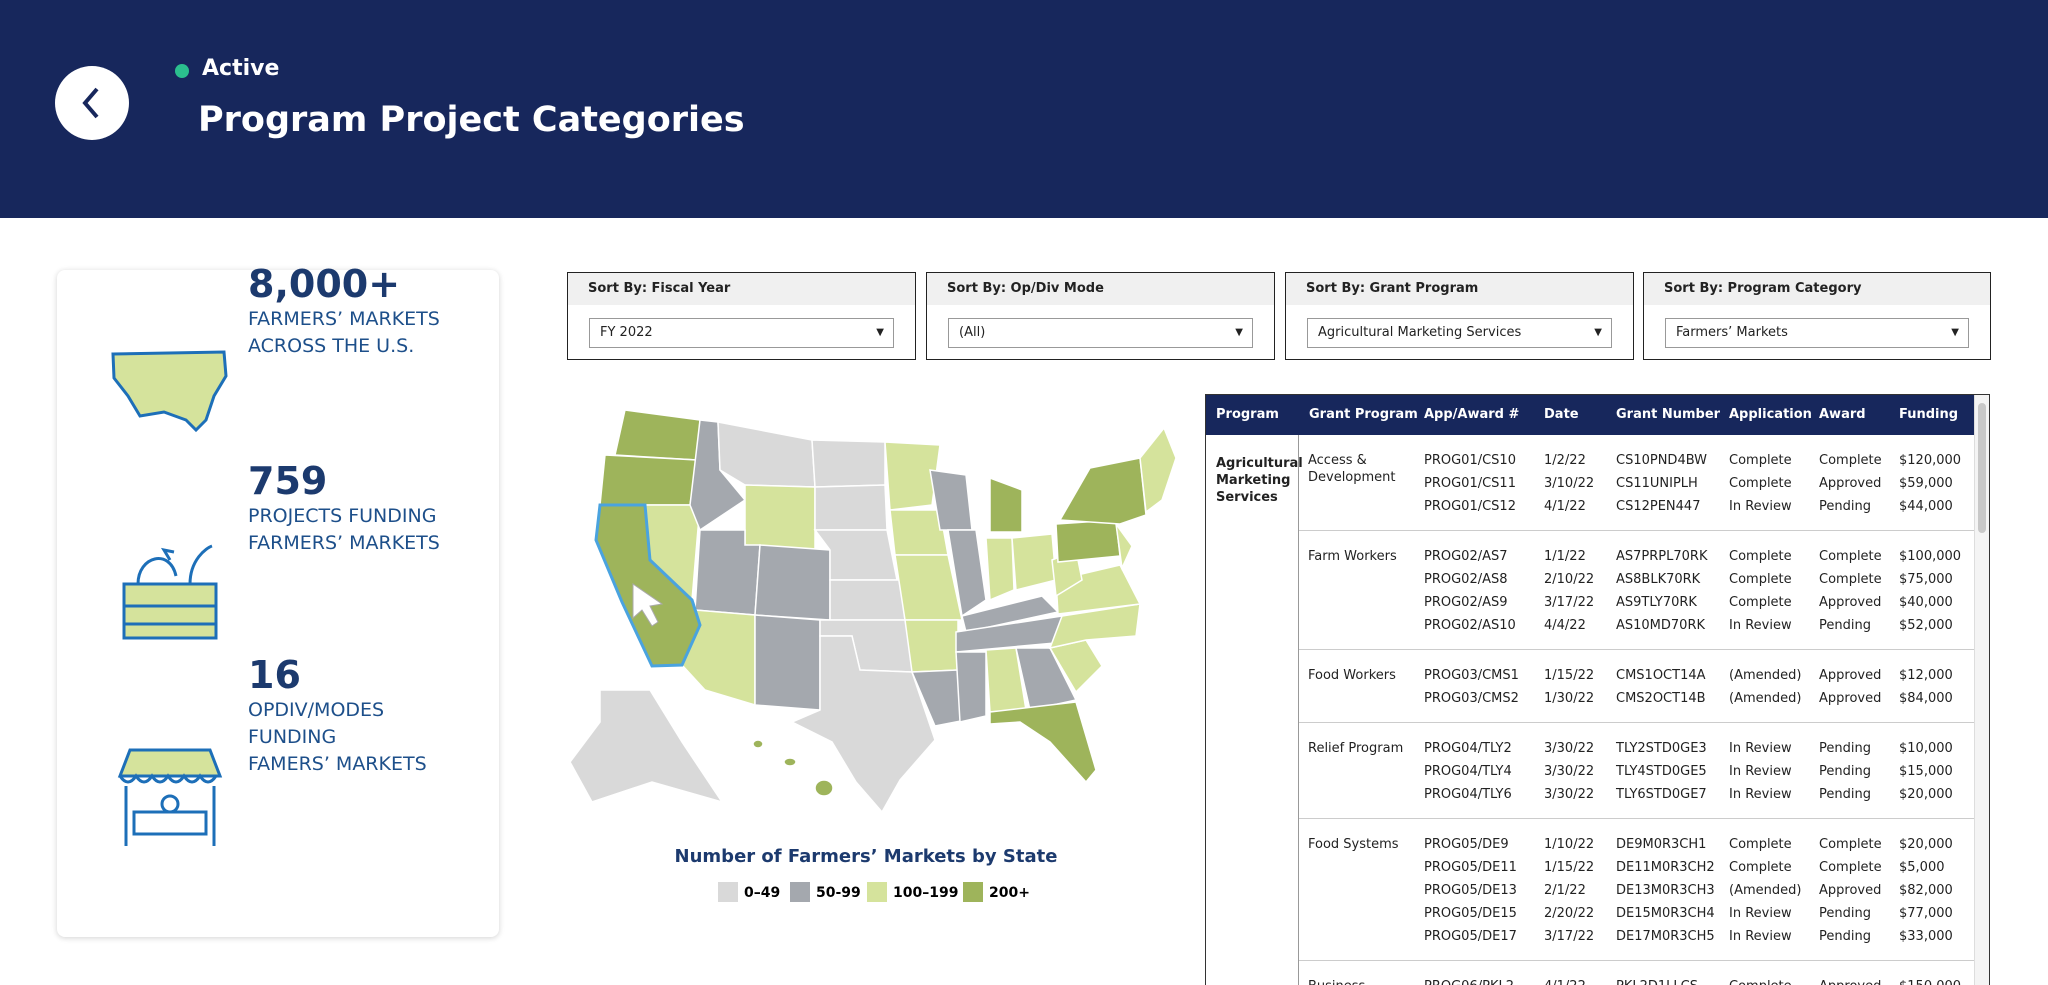 The height and width of the screenshot is (985, 2048). Describe the element at coordinates (741, 316) in the screenshot. I see `filter: Sort By: Fiscal Year FY 2022 ▼` at that location.